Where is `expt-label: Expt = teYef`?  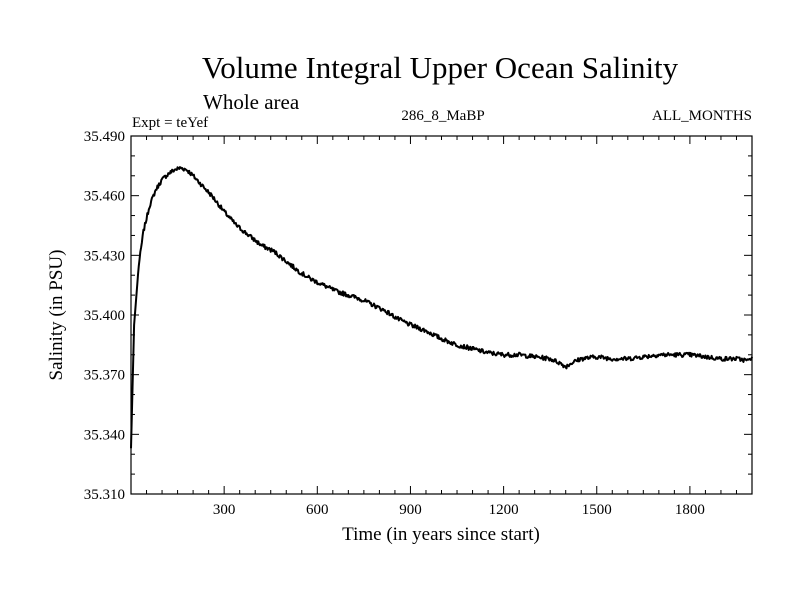 expt-label: Expt = teYef is located at coordinates (170, 123).